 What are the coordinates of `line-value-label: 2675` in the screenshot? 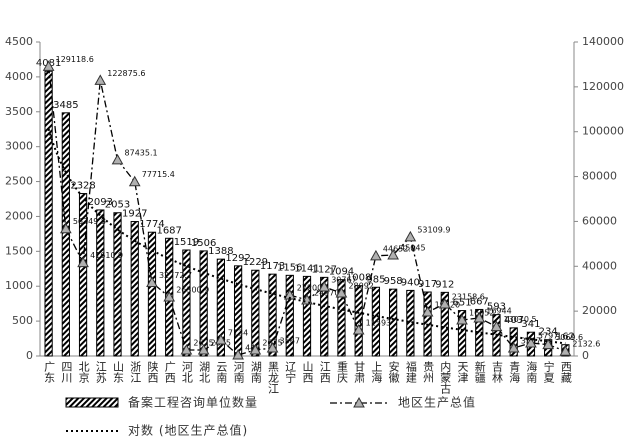 It's located at (203, 343).